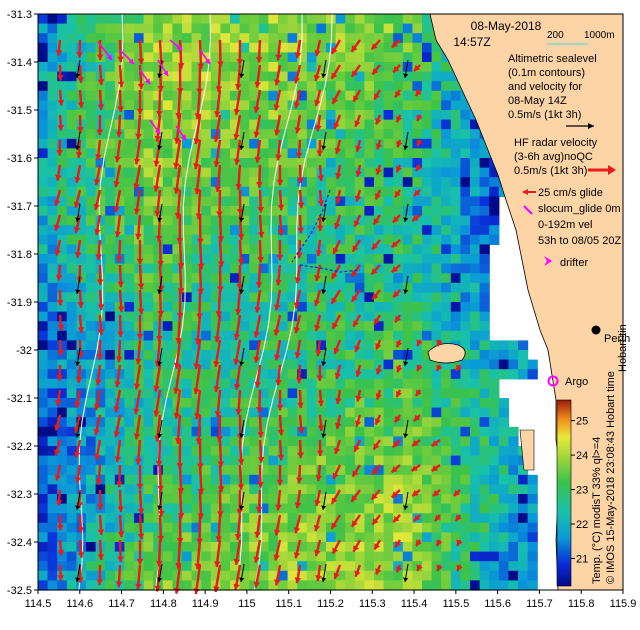 The height and width of the screenshot is (630, 640). I want to click on x-tick-label: 115.9, so click(623, 604).